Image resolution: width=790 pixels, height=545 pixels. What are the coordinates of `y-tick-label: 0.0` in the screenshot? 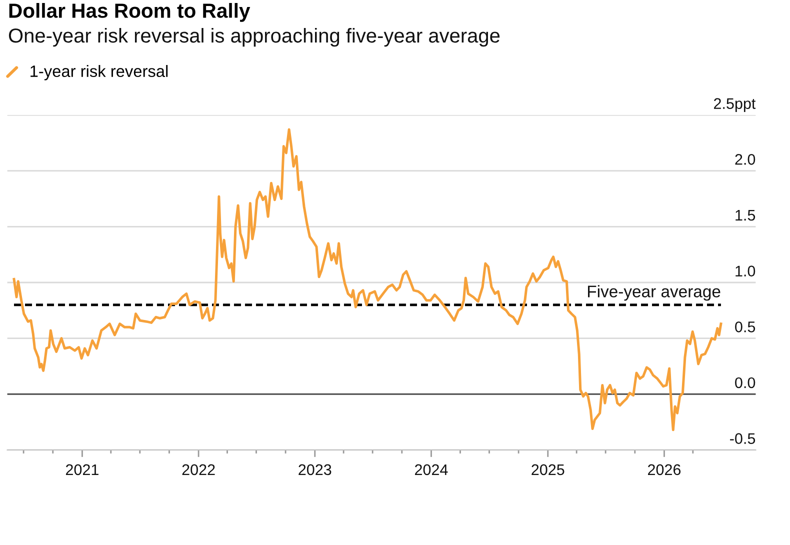 It's located at (745, 382).